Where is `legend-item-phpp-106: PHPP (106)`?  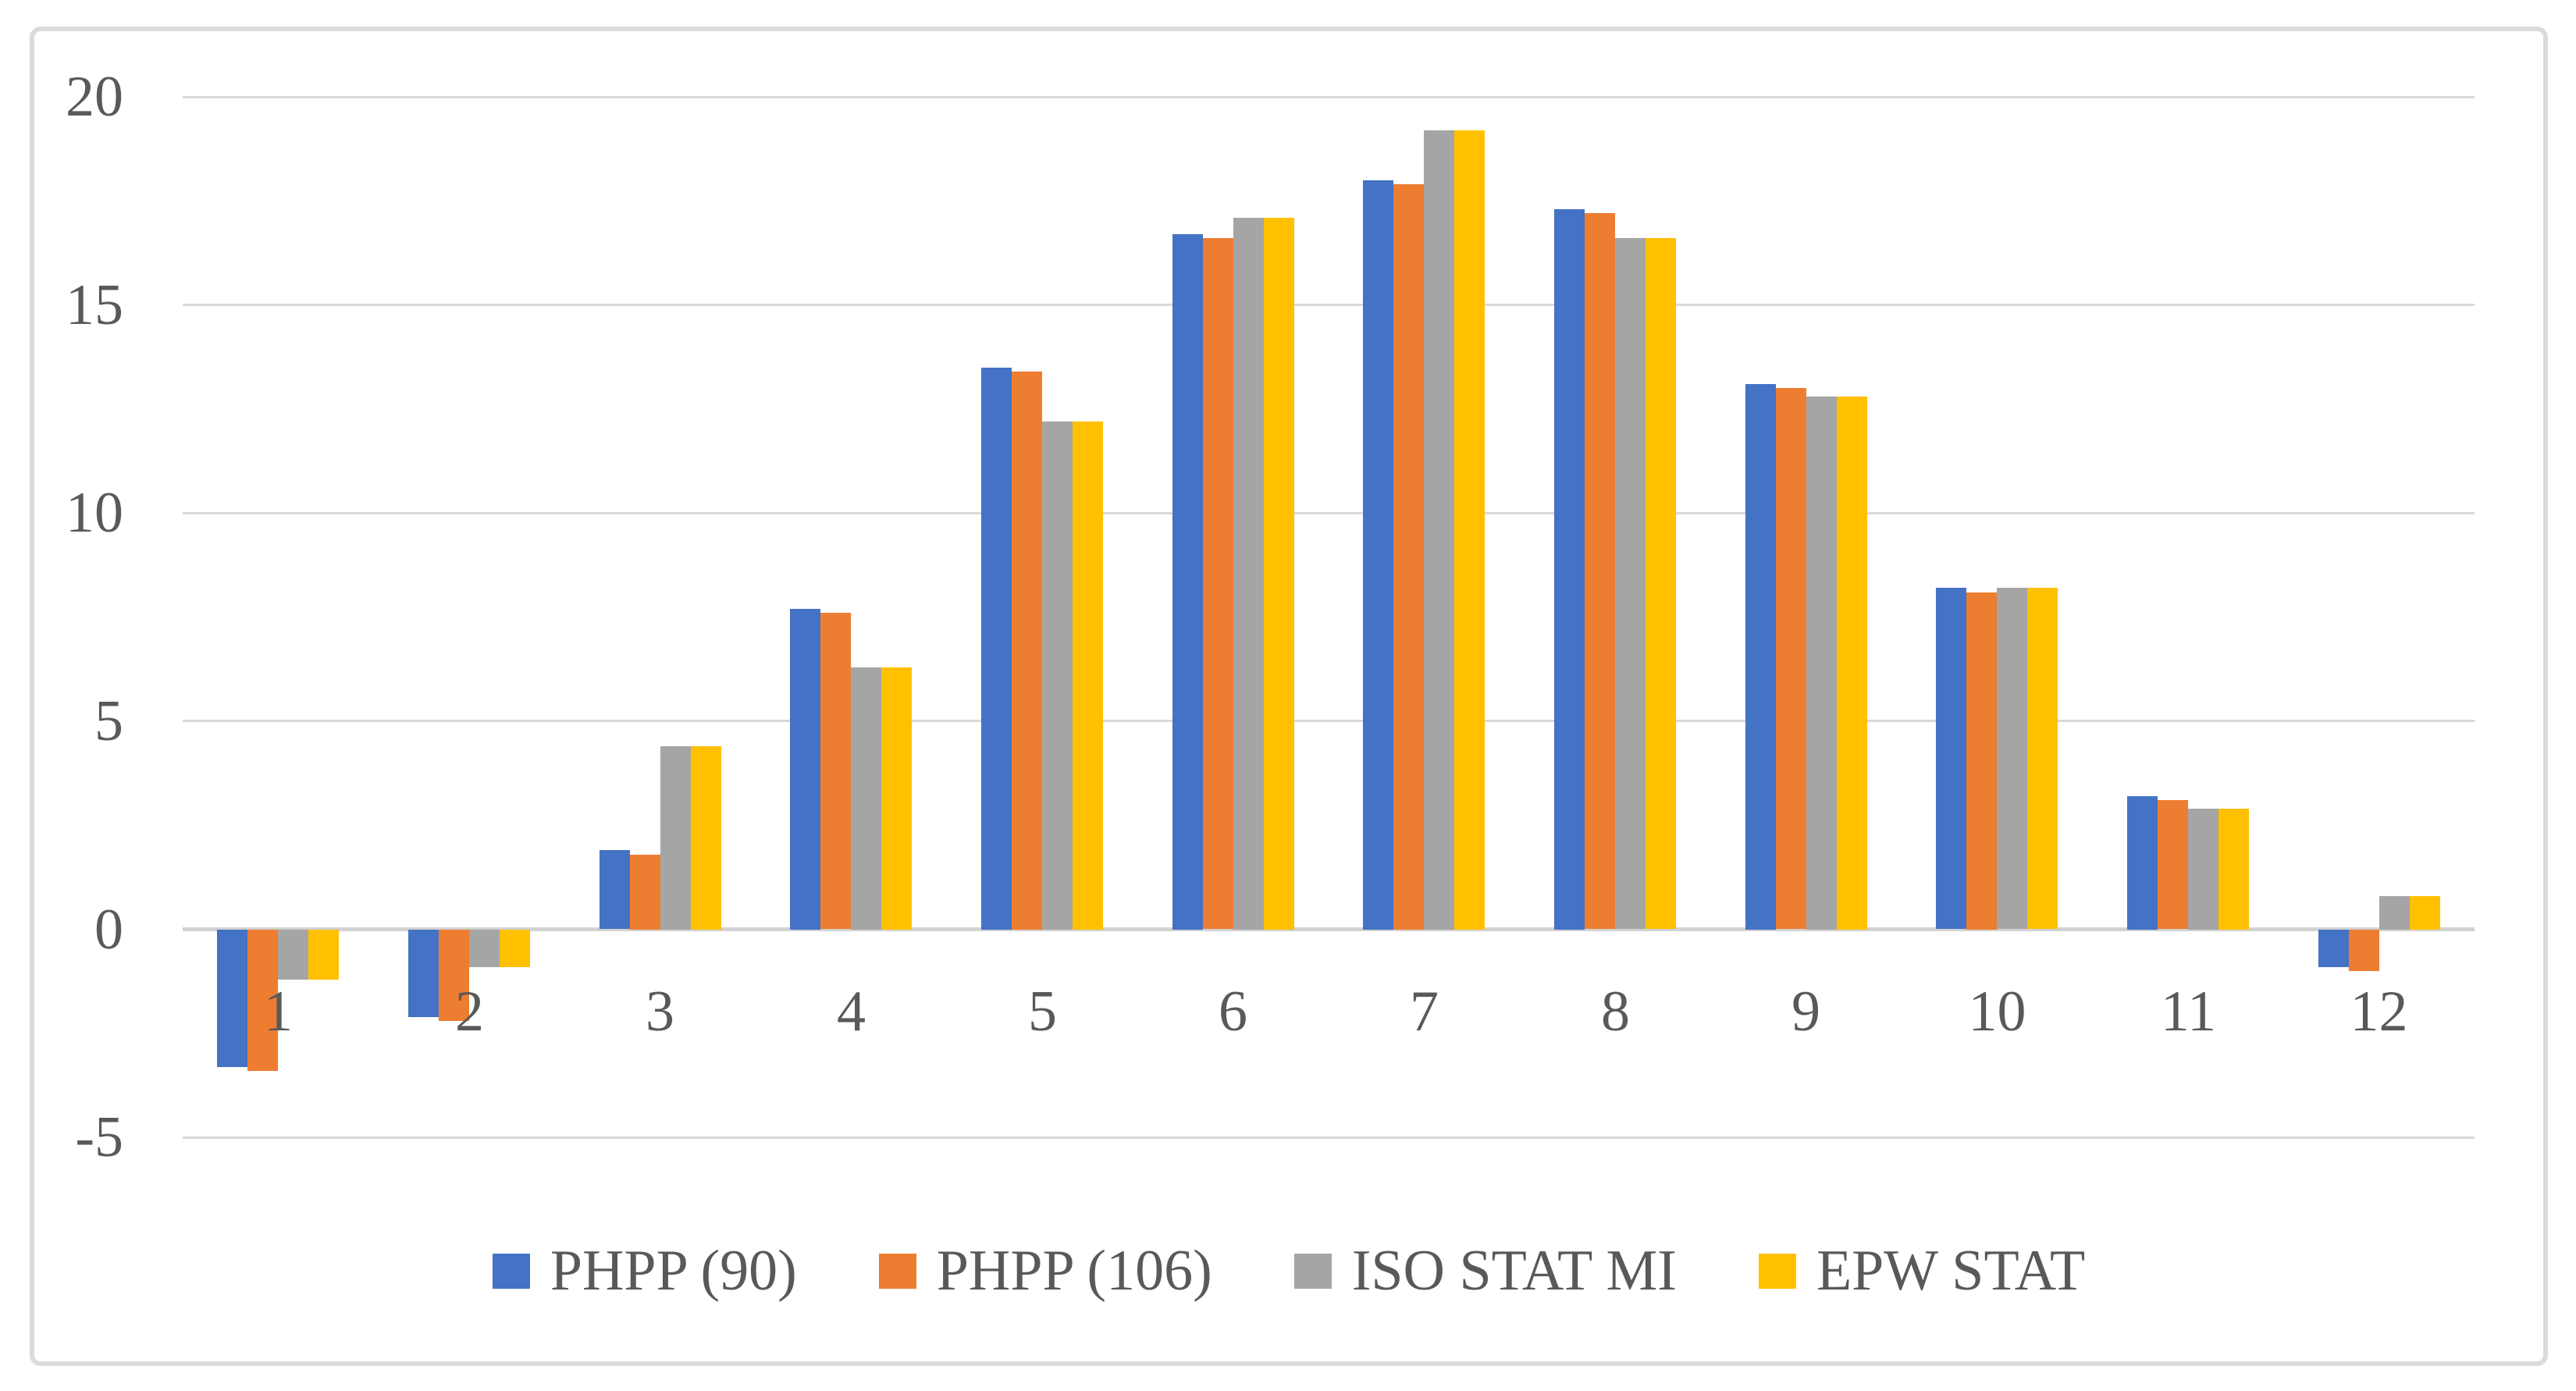 legend-item-phpp-106: PHPP (106) is located at coordinates (1045, 1271).